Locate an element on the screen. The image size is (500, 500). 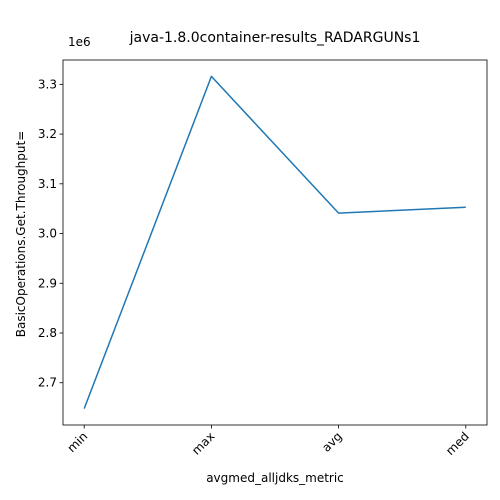
y-tick-label: 2.8 is located at coordinates (47, 333).